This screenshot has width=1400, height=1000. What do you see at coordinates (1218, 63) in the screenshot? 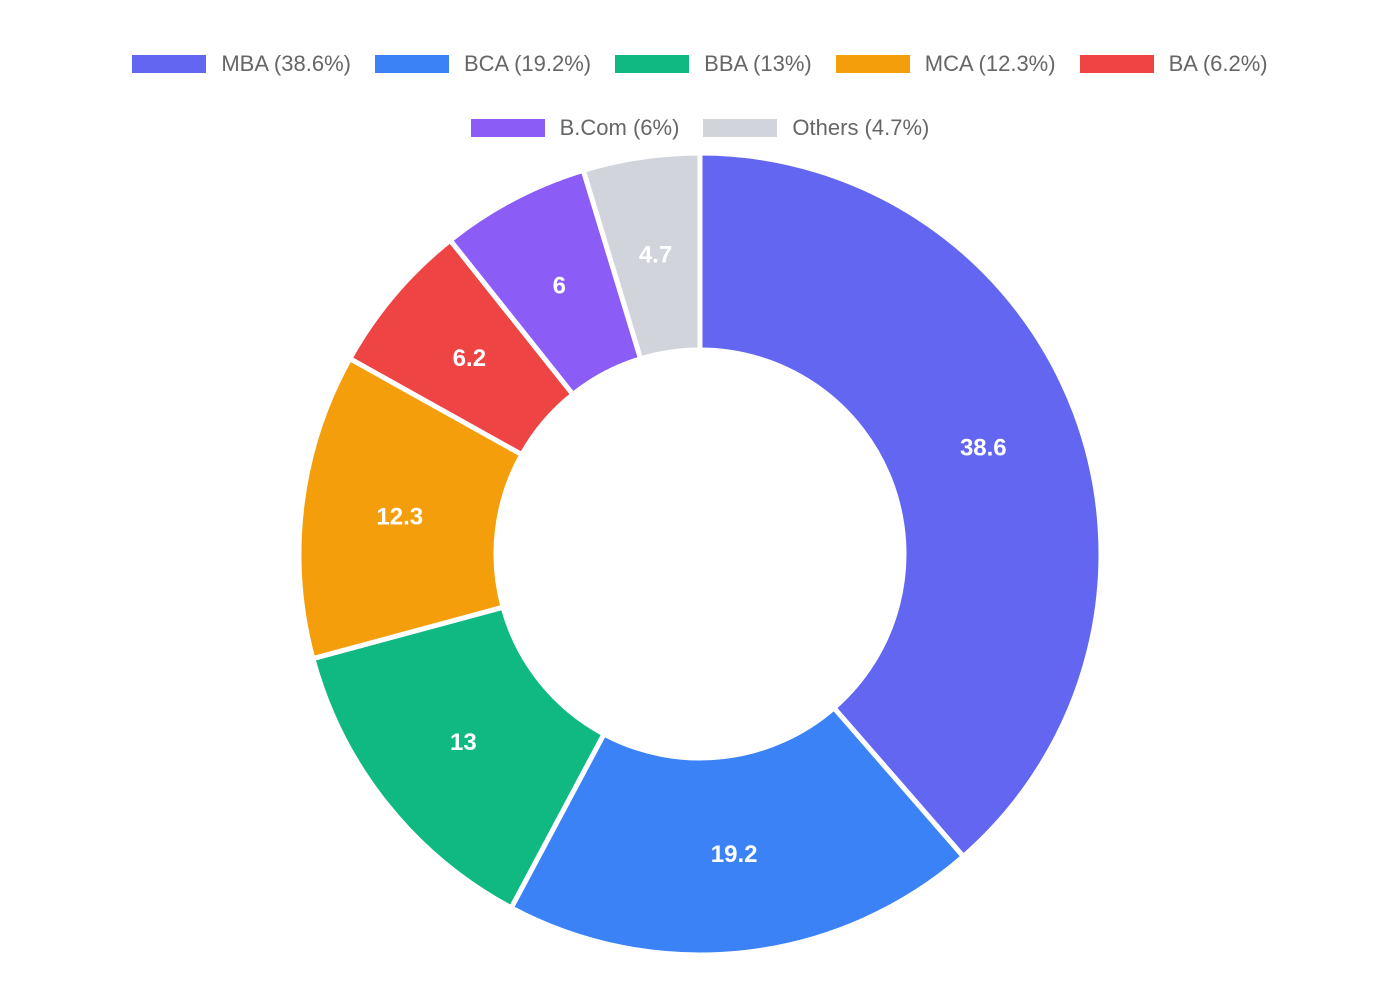
I see `legend-label: BA (6.2%)` at bounding box center [1218, 63].